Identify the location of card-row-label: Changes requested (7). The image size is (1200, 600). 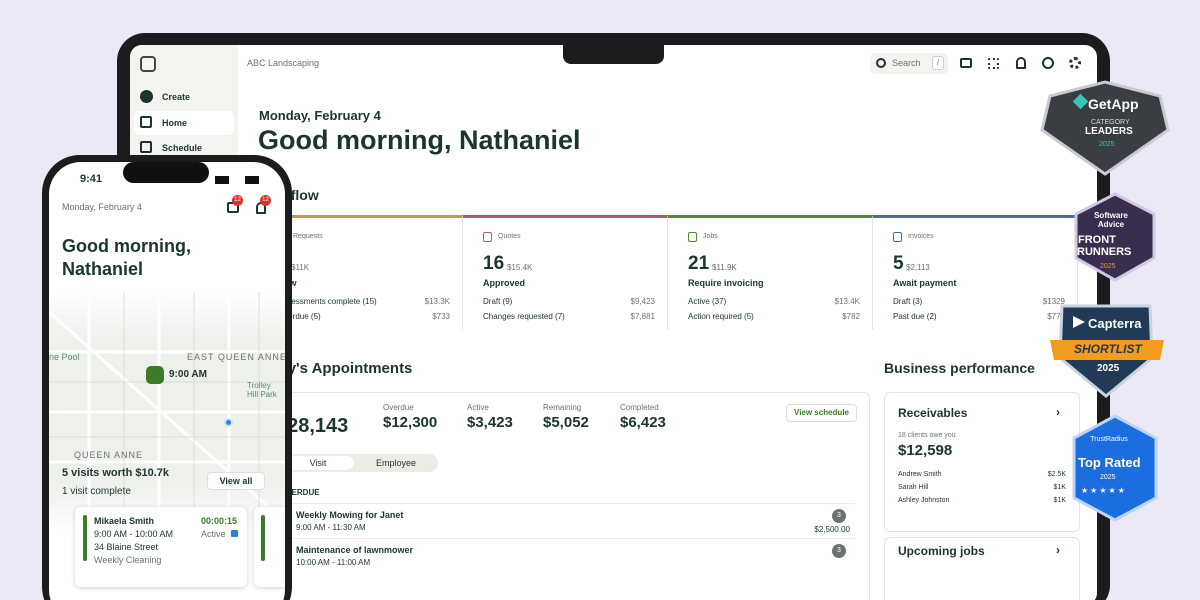
(524, 316).